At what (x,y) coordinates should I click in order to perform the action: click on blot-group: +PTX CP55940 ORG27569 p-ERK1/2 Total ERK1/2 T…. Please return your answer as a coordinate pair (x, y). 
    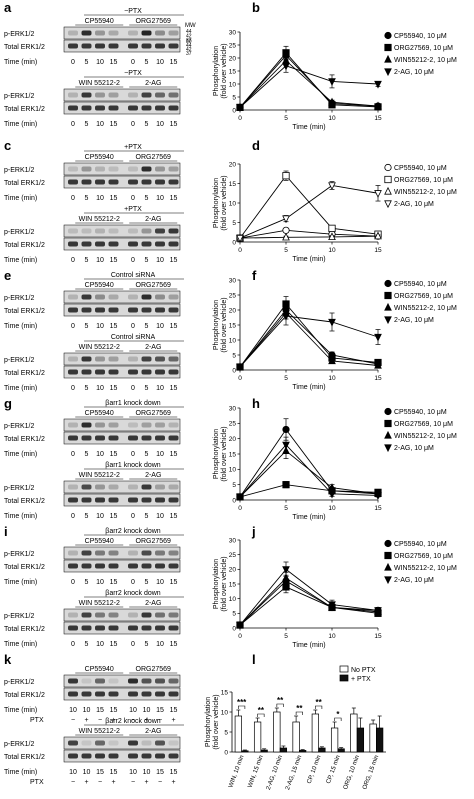
    Looking at the image, I should click on (94, 173).